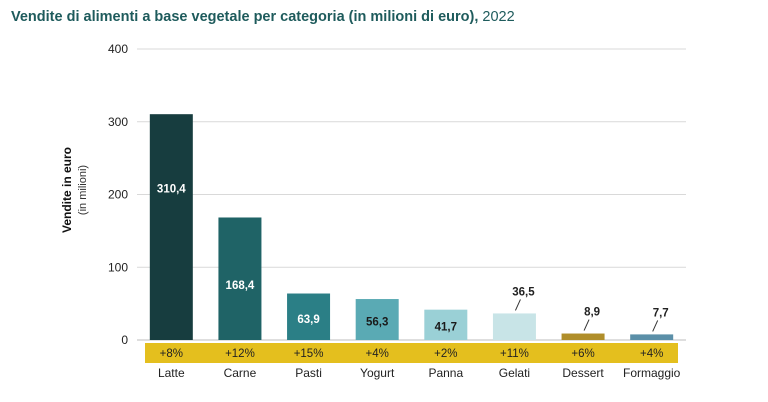 The height and width of the screenshot is (402, 768). I want to click on y-axis-sublabel: (in milioni), so click(83, 190).